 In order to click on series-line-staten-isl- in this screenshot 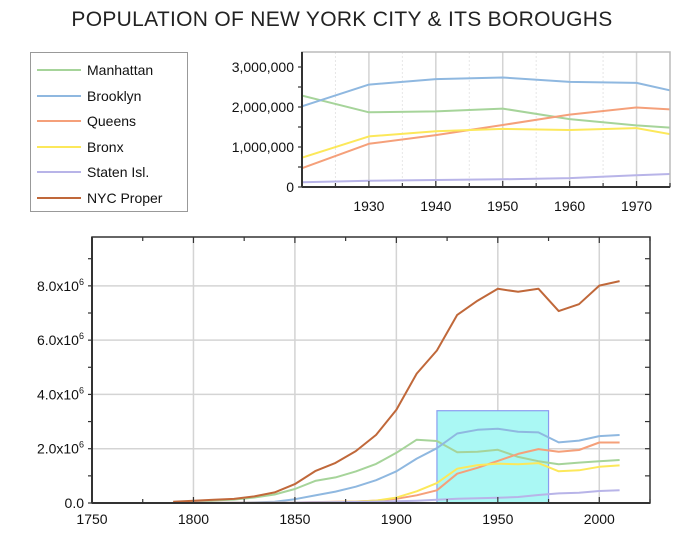, I will do `click(486, 178)`.